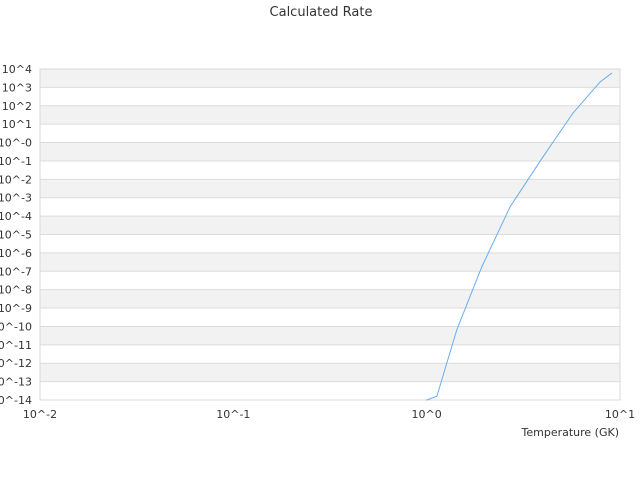  Describe the element at coordinates (321, 12) in the screenshot. I see `chart-title: Calculated Rate` at that location.